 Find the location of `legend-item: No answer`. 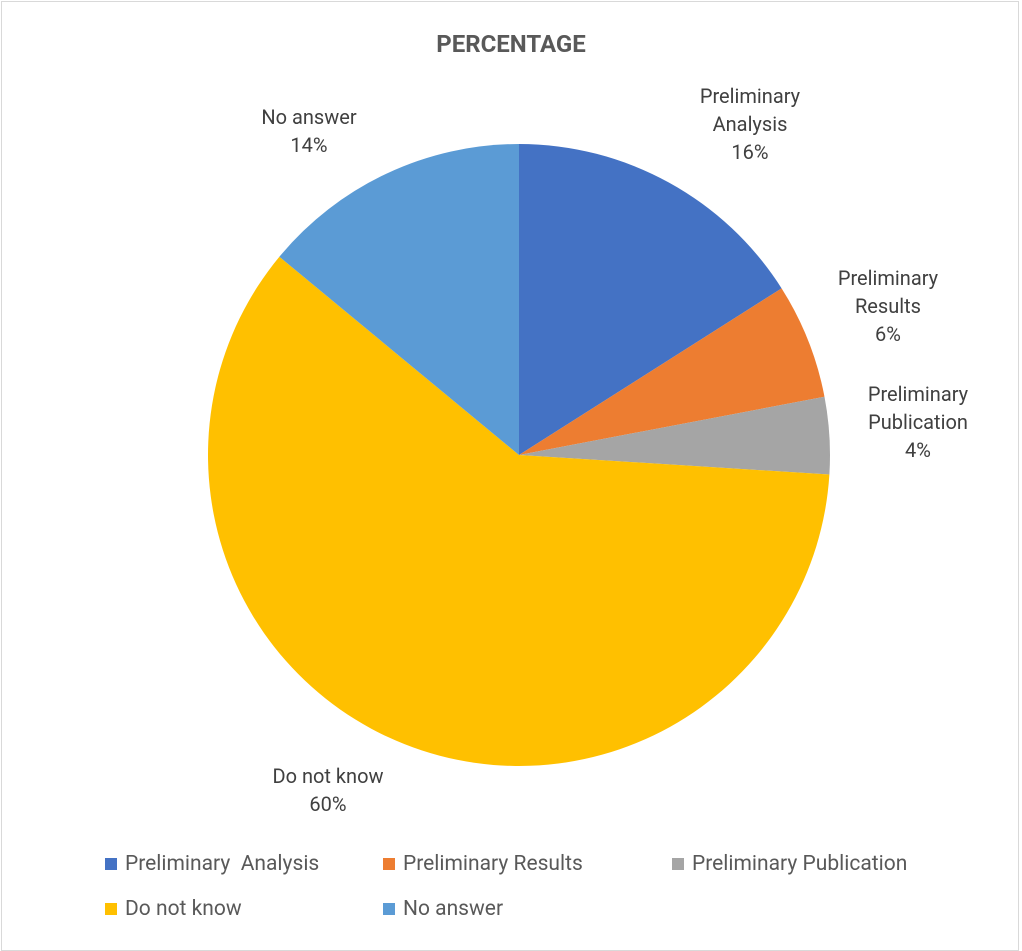

legend-item: No answer is located at coordinates (443, 909).